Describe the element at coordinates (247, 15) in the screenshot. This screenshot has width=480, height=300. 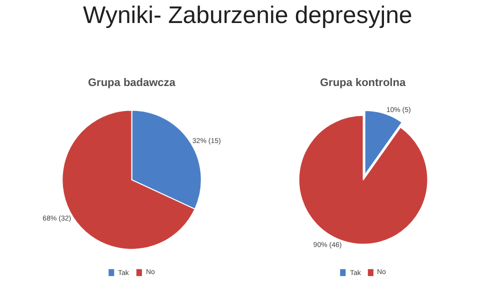
I see `text: Wyniki- Zaburzenie depresyjne` at that location.